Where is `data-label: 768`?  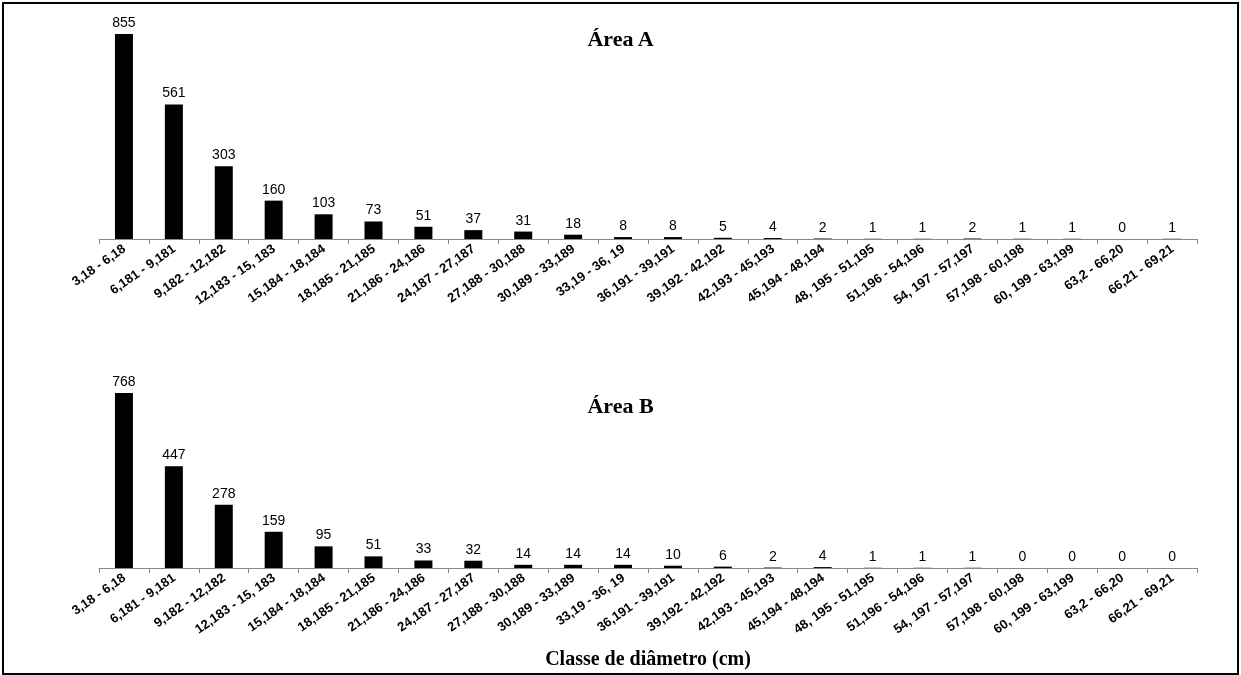
data-label: 768 is located at coordinates (124, 381).